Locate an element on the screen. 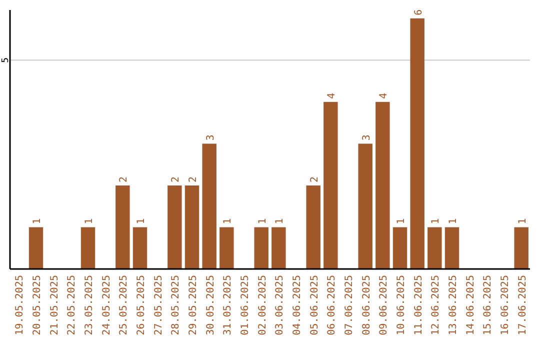 This screenshot has width=540, height=340. x-tick-label: 28.05.2025 is located at coordinates (176, 305).